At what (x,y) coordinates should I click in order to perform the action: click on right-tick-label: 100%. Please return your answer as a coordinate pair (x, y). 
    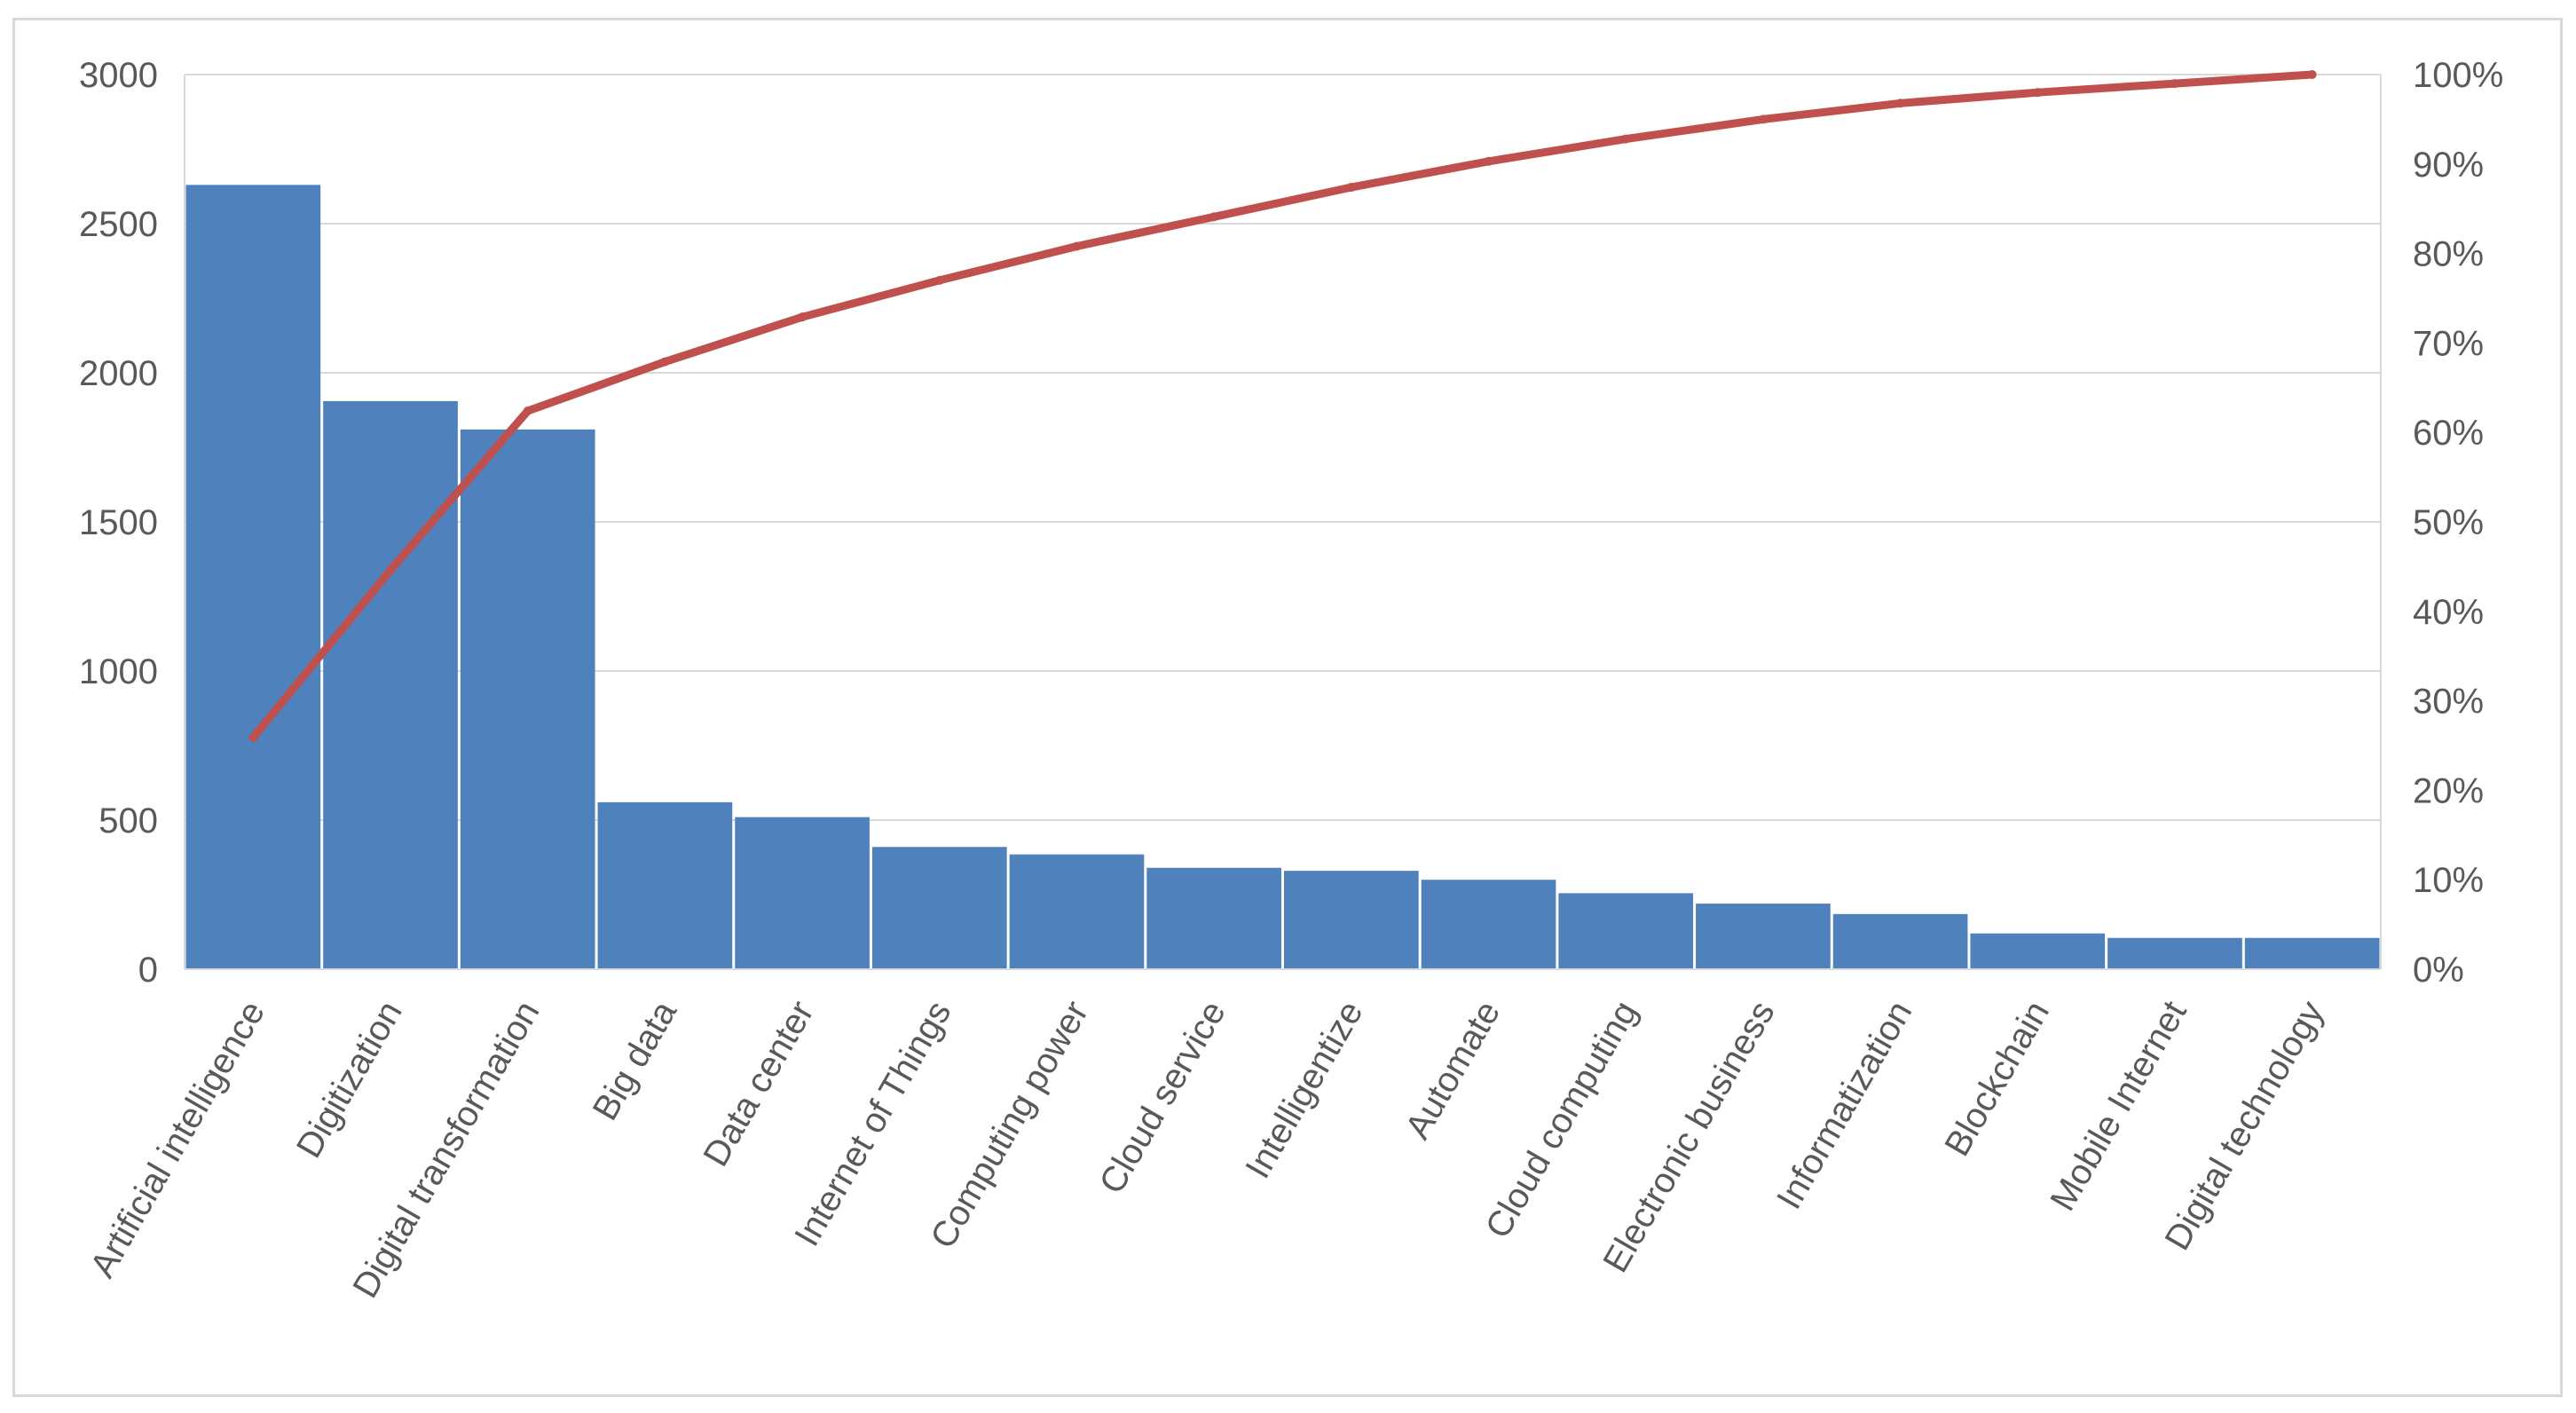
    Looking at the image, I should click on (2458, 75).